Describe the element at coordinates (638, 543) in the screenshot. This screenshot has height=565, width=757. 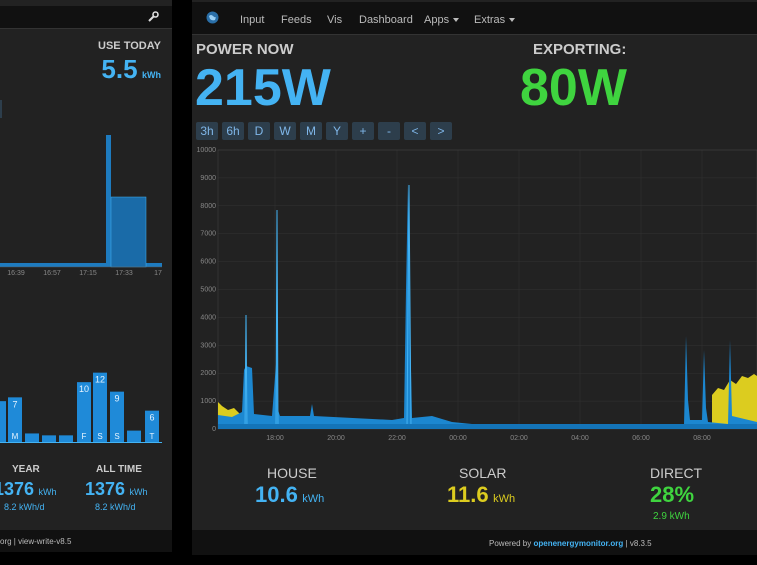
I see `footer-version: | v8.3.5` at that location.